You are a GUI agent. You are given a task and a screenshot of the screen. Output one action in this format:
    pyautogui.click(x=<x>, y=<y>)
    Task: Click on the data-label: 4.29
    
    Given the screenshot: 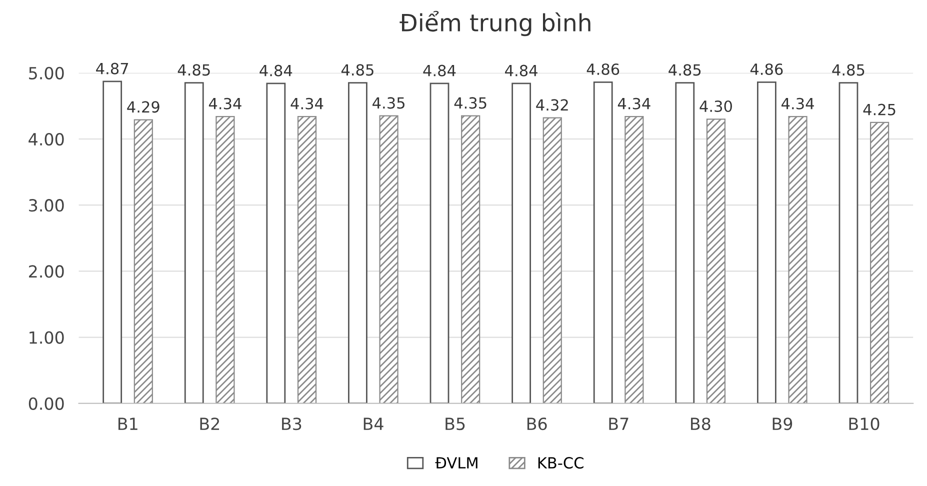 What is the action you would take?
    pyautogui.click(x=143, y=107)
    